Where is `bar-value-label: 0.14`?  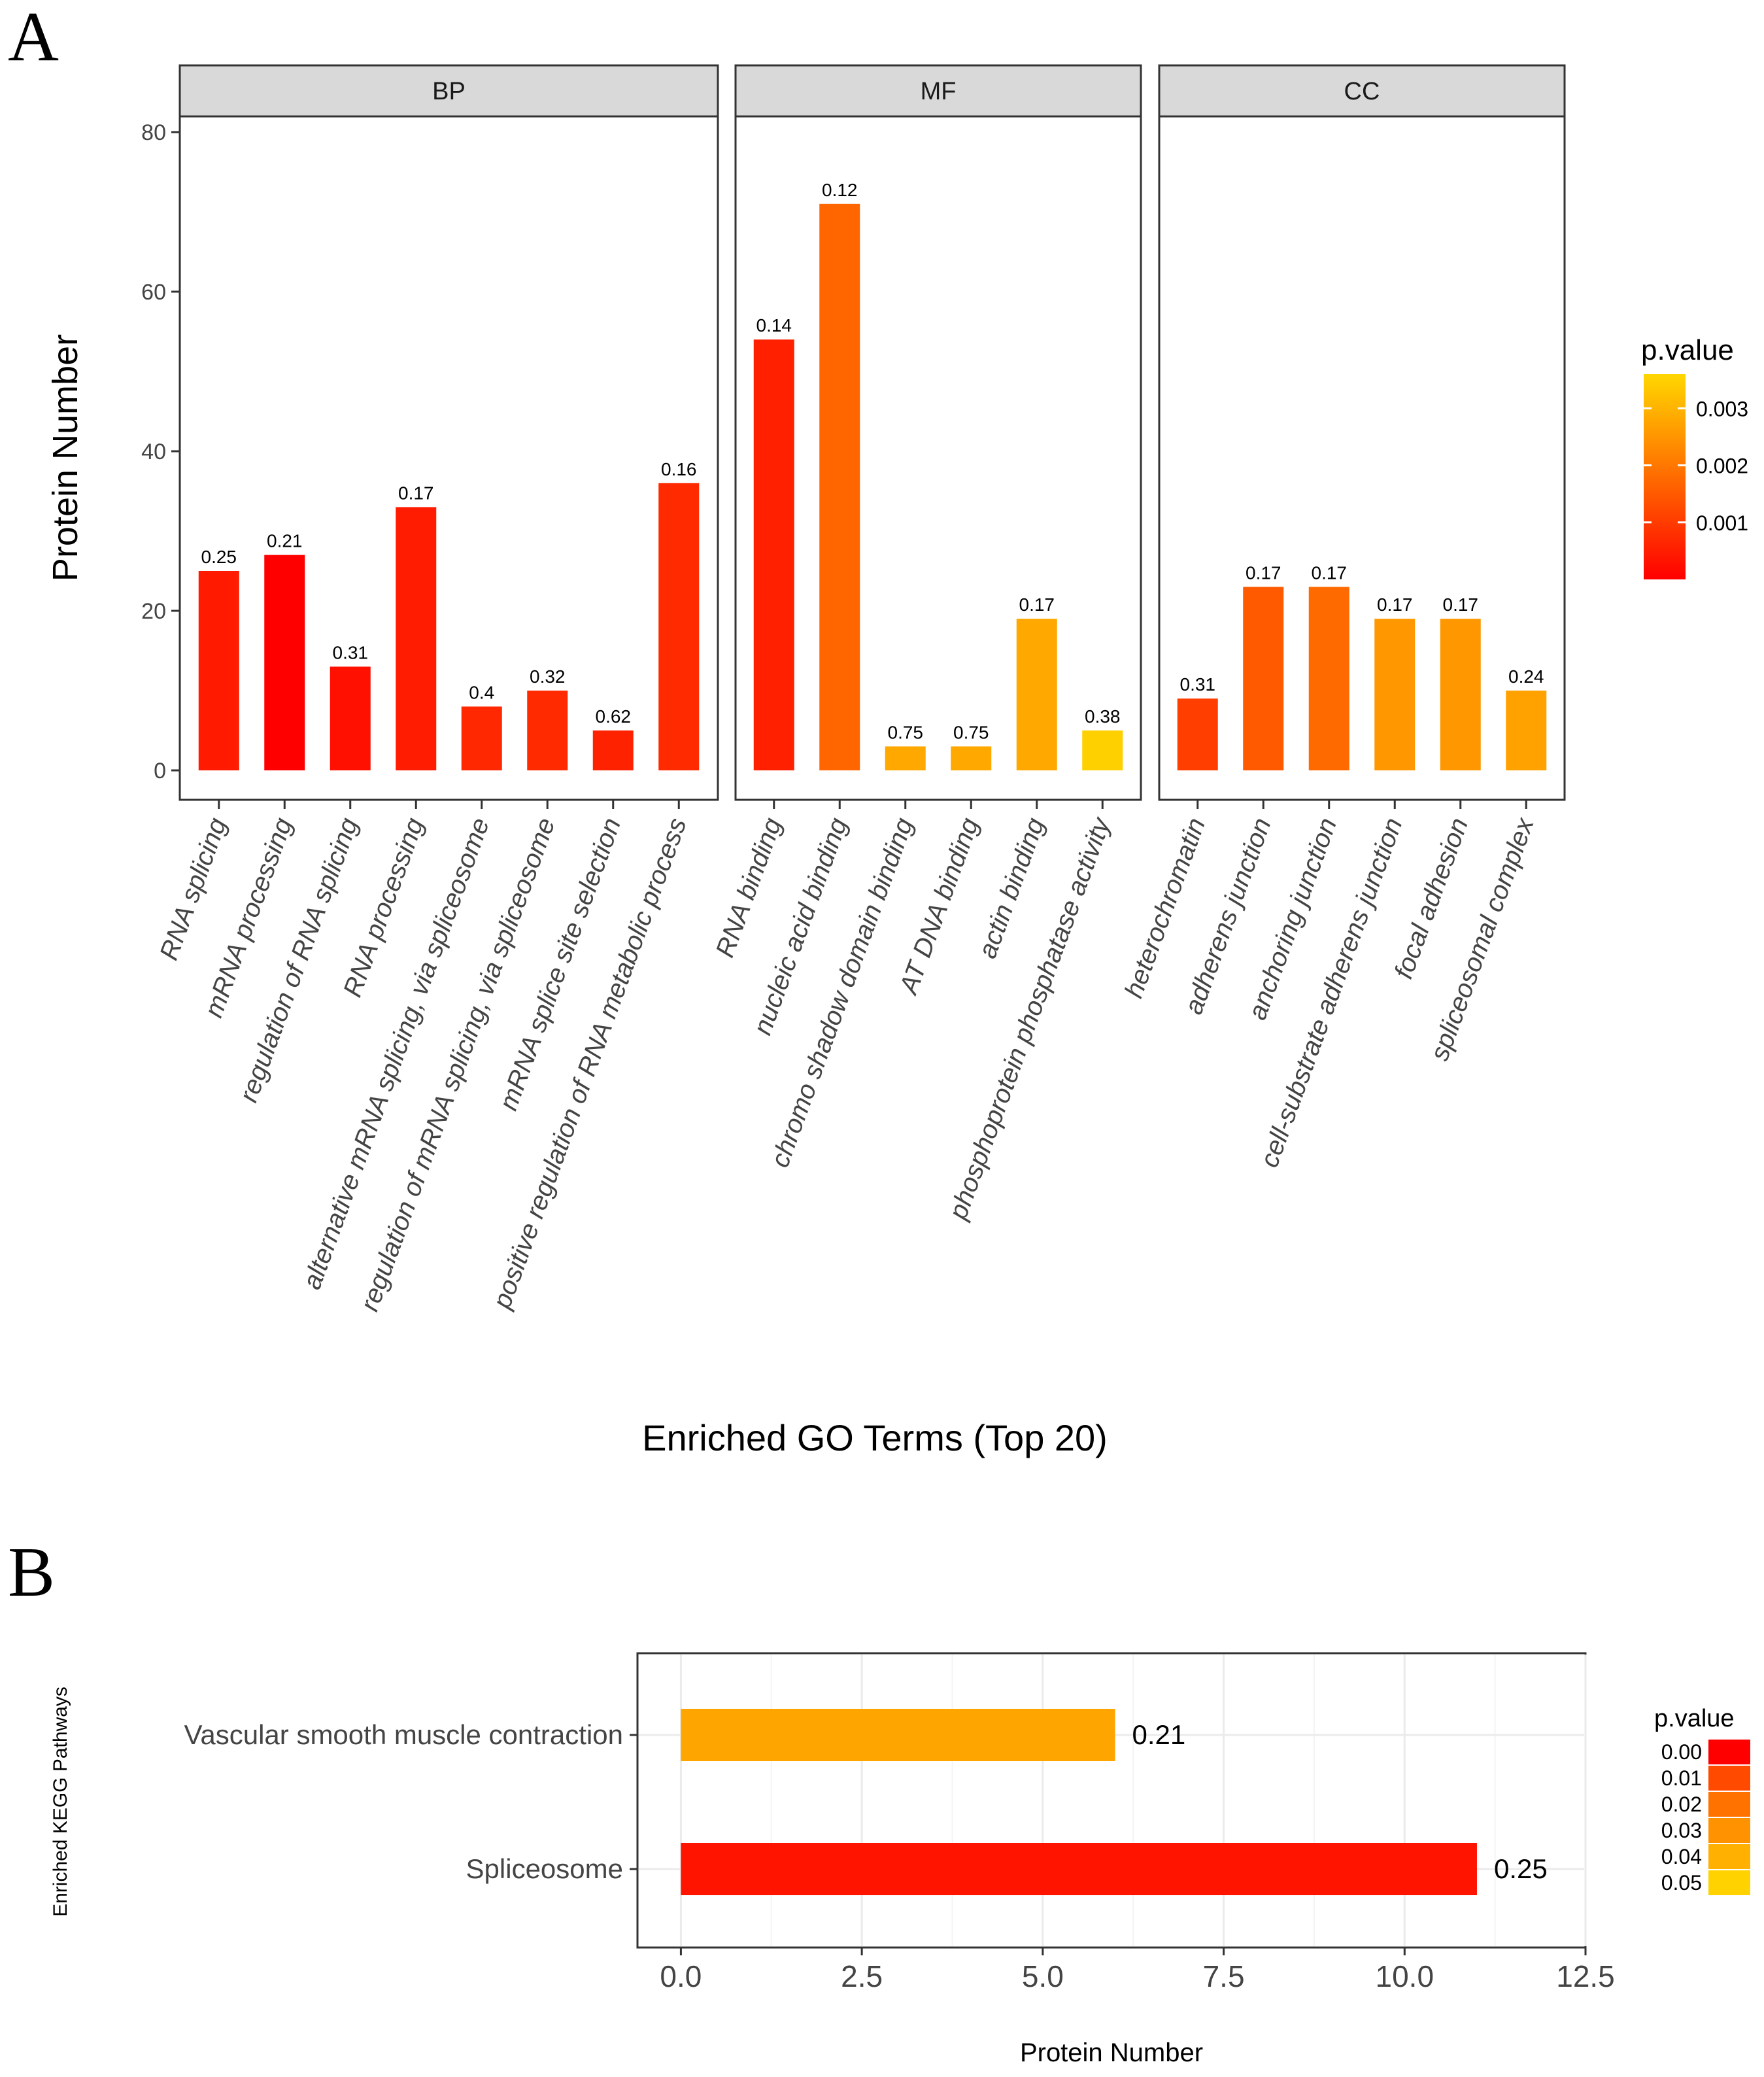 bar-value-label: 0.14 is located at coordinates (774, 325).